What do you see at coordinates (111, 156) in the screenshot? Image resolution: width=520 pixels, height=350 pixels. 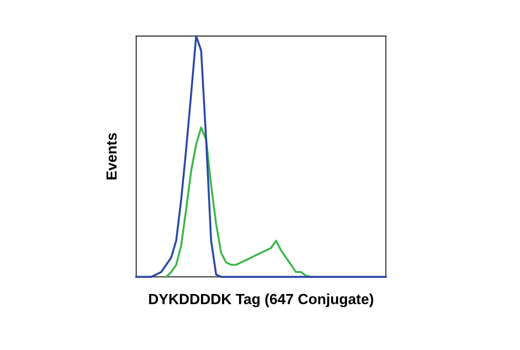 I see `y-axis-title: Events` at bounding box center [111, 156].